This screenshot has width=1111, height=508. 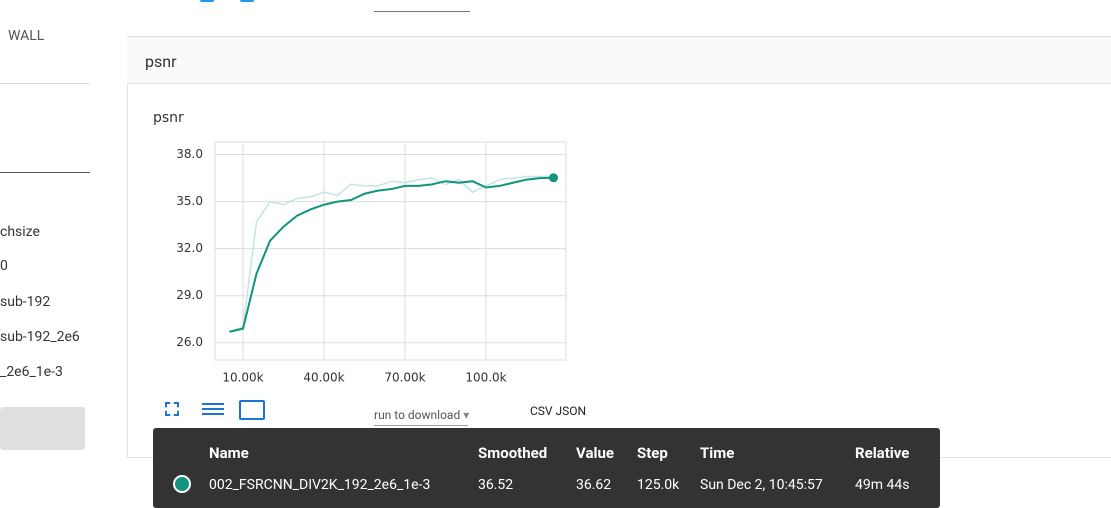 What do you see at coordinates (652, 453) in the screenshot?
I see `th: Step` at bounding box center [652, 453].